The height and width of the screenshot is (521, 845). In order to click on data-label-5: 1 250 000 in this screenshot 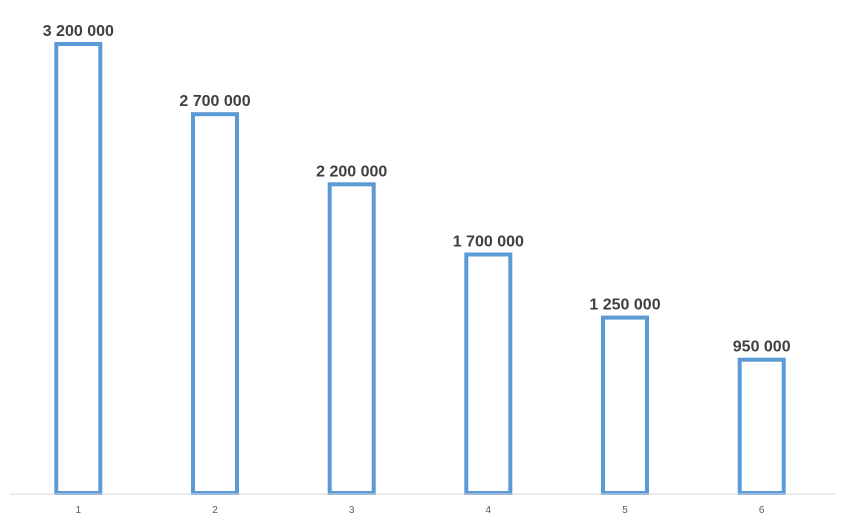, I will do `click(624, 305)`.